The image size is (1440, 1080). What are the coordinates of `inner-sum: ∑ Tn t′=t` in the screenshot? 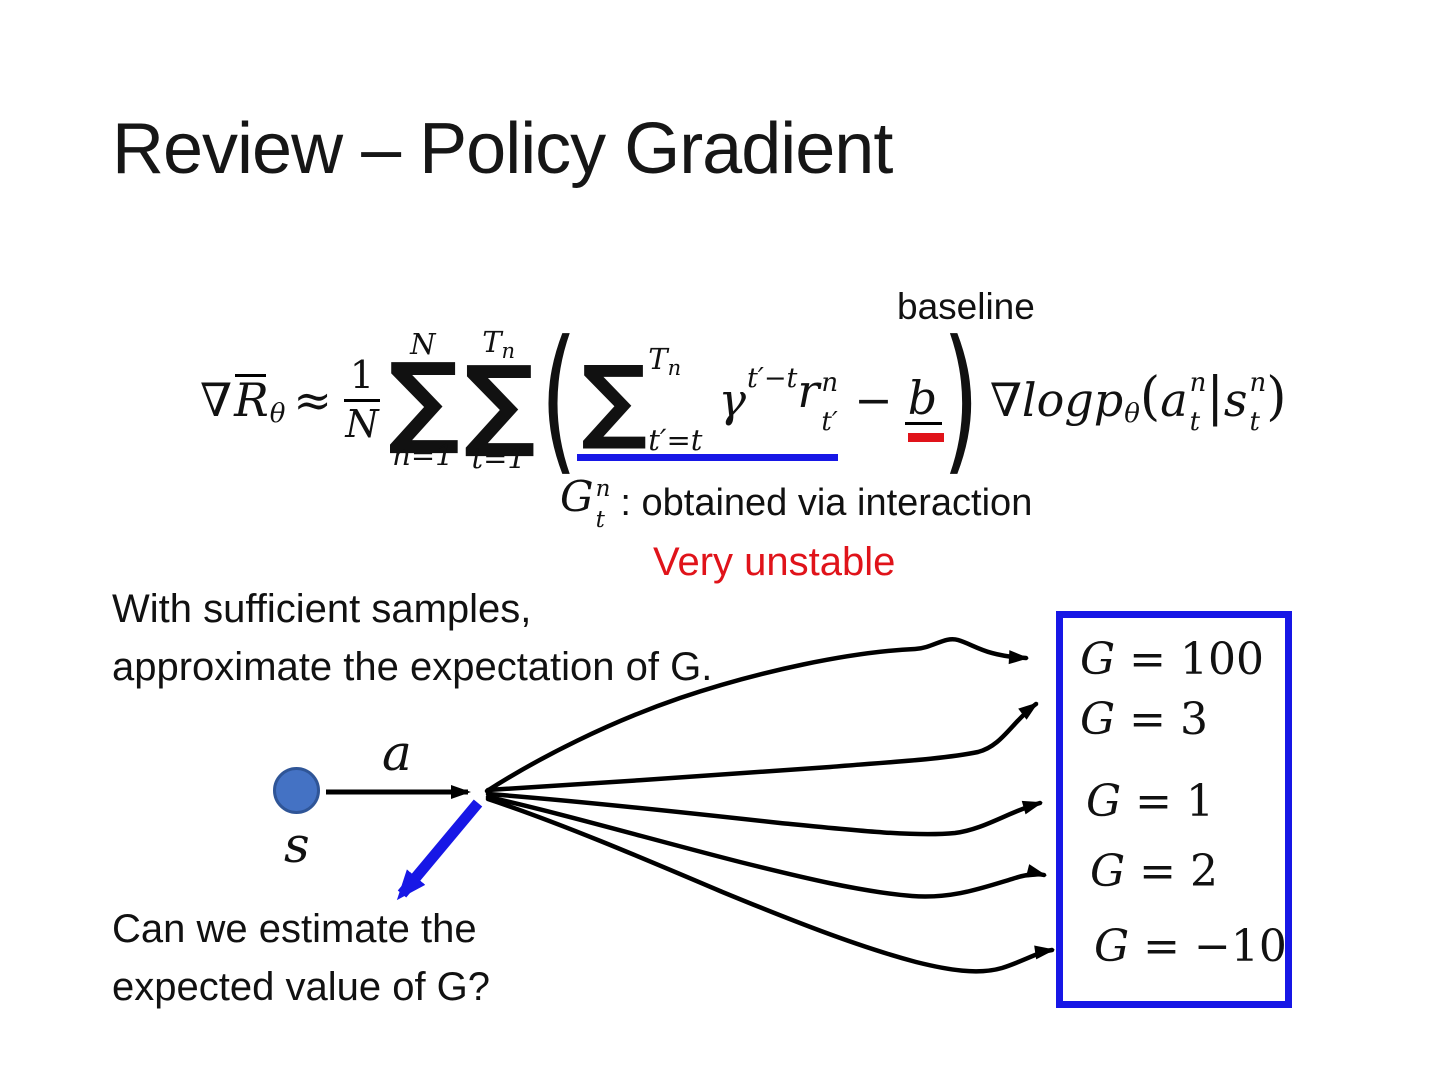 It's located at (641, 400).